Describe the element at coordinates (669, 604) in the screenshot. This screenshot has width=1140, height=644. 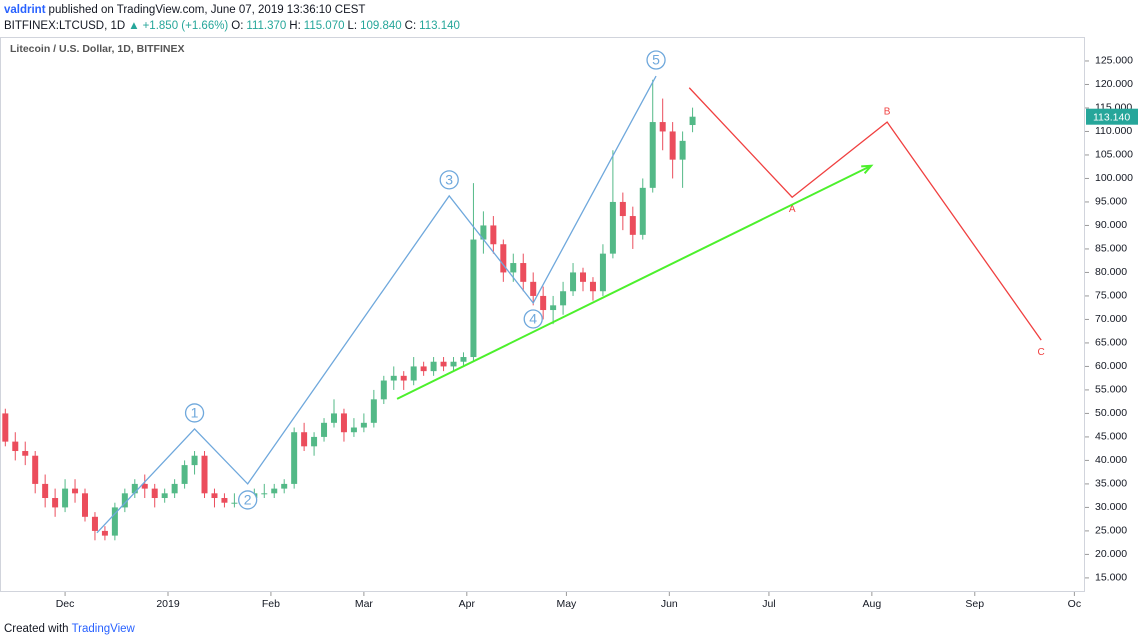
I see `x-tick-label: Jun` at that location.